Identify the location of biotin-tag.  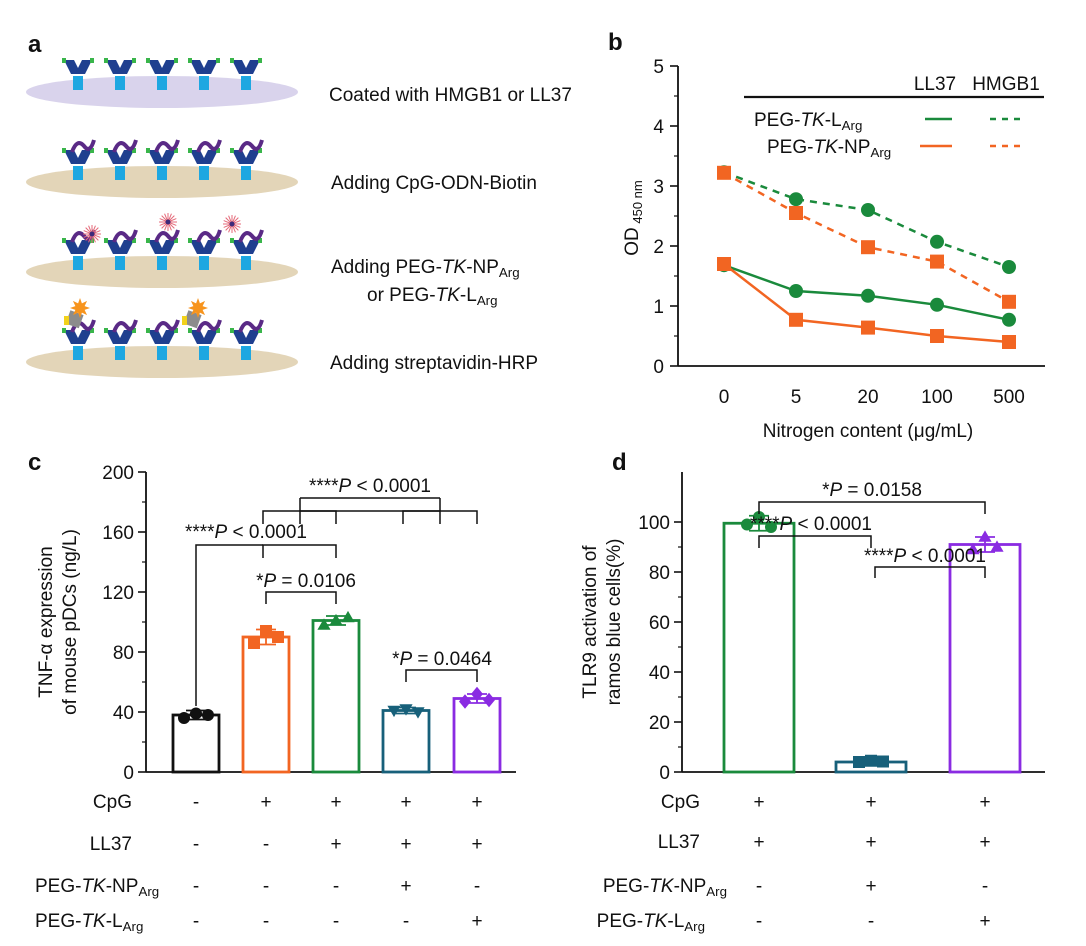
(184, 320).